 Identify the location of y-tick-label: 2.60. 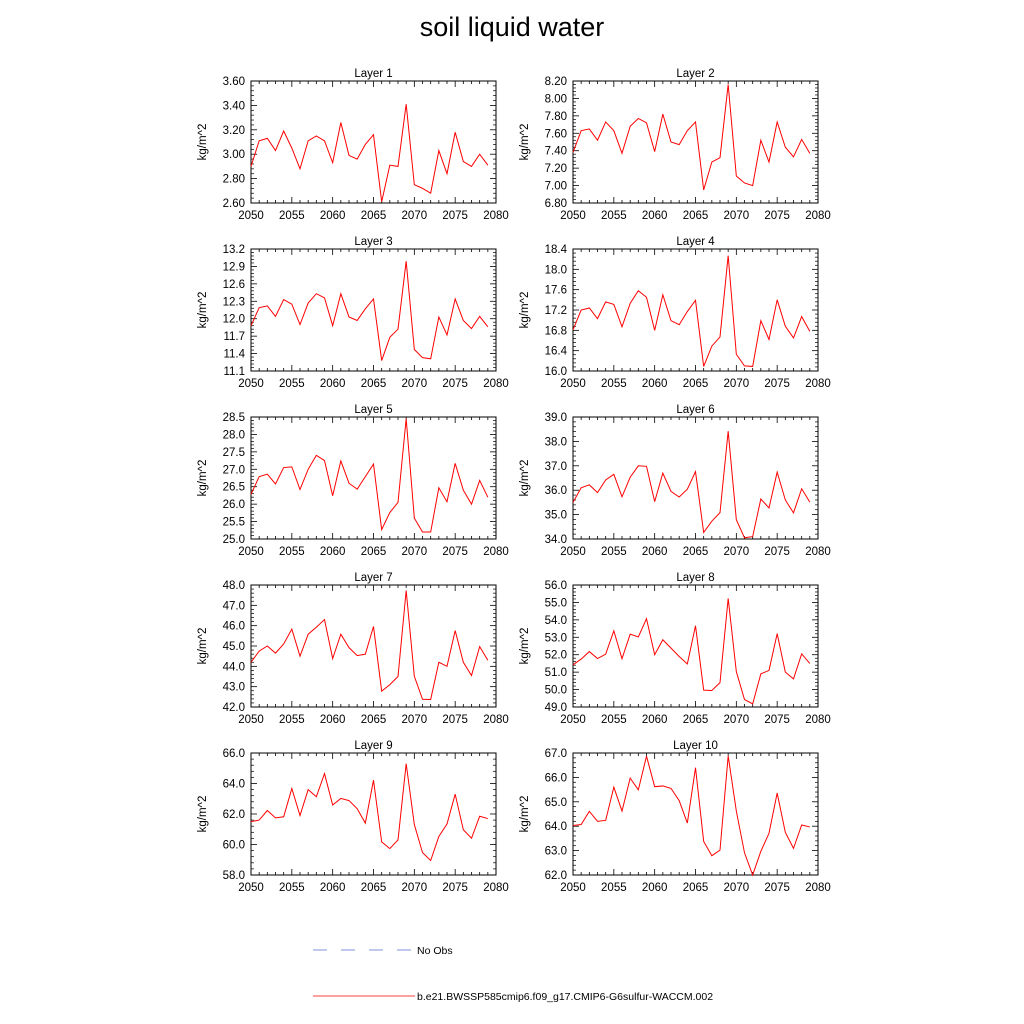
(234, 204).